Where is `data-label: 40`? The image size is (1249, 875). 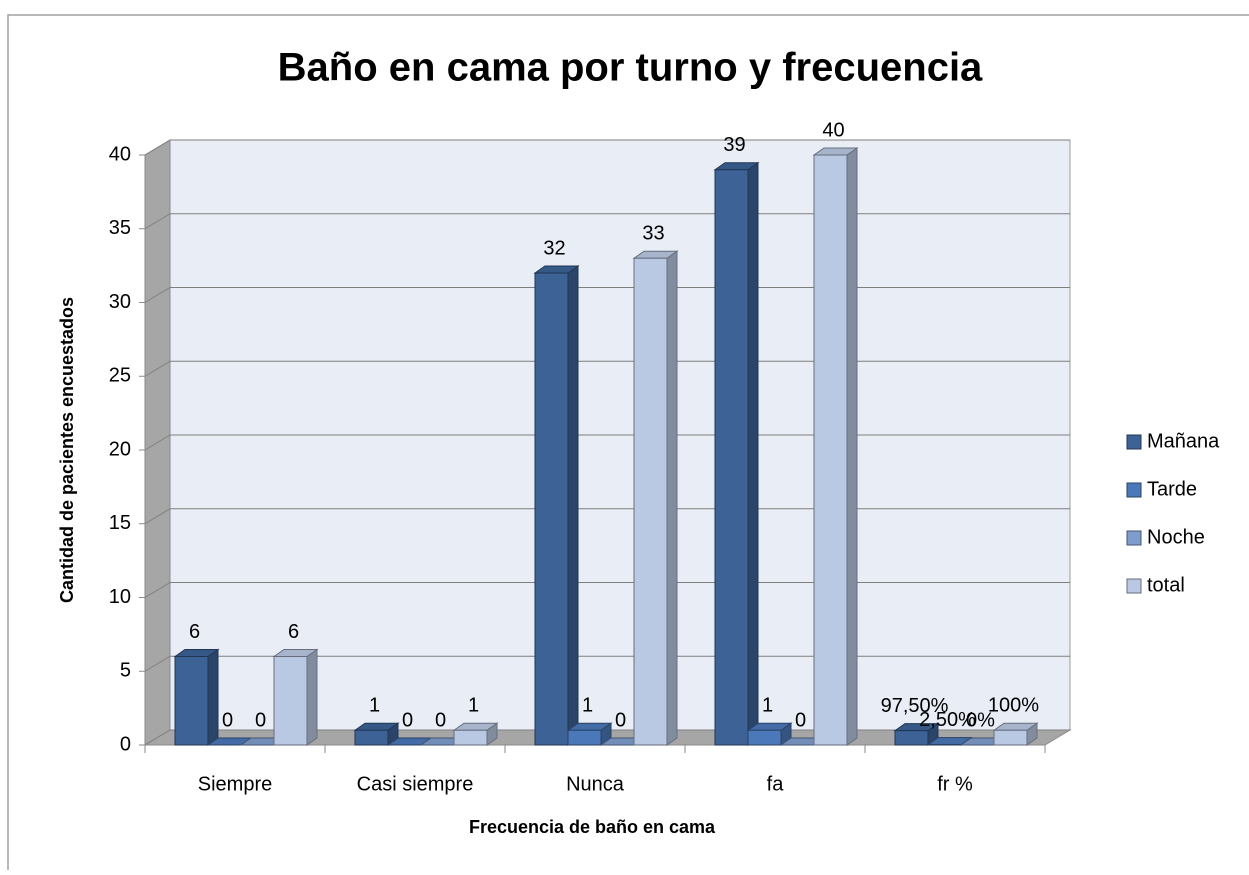 data-label: 40 is located at coordinates (833, 130).